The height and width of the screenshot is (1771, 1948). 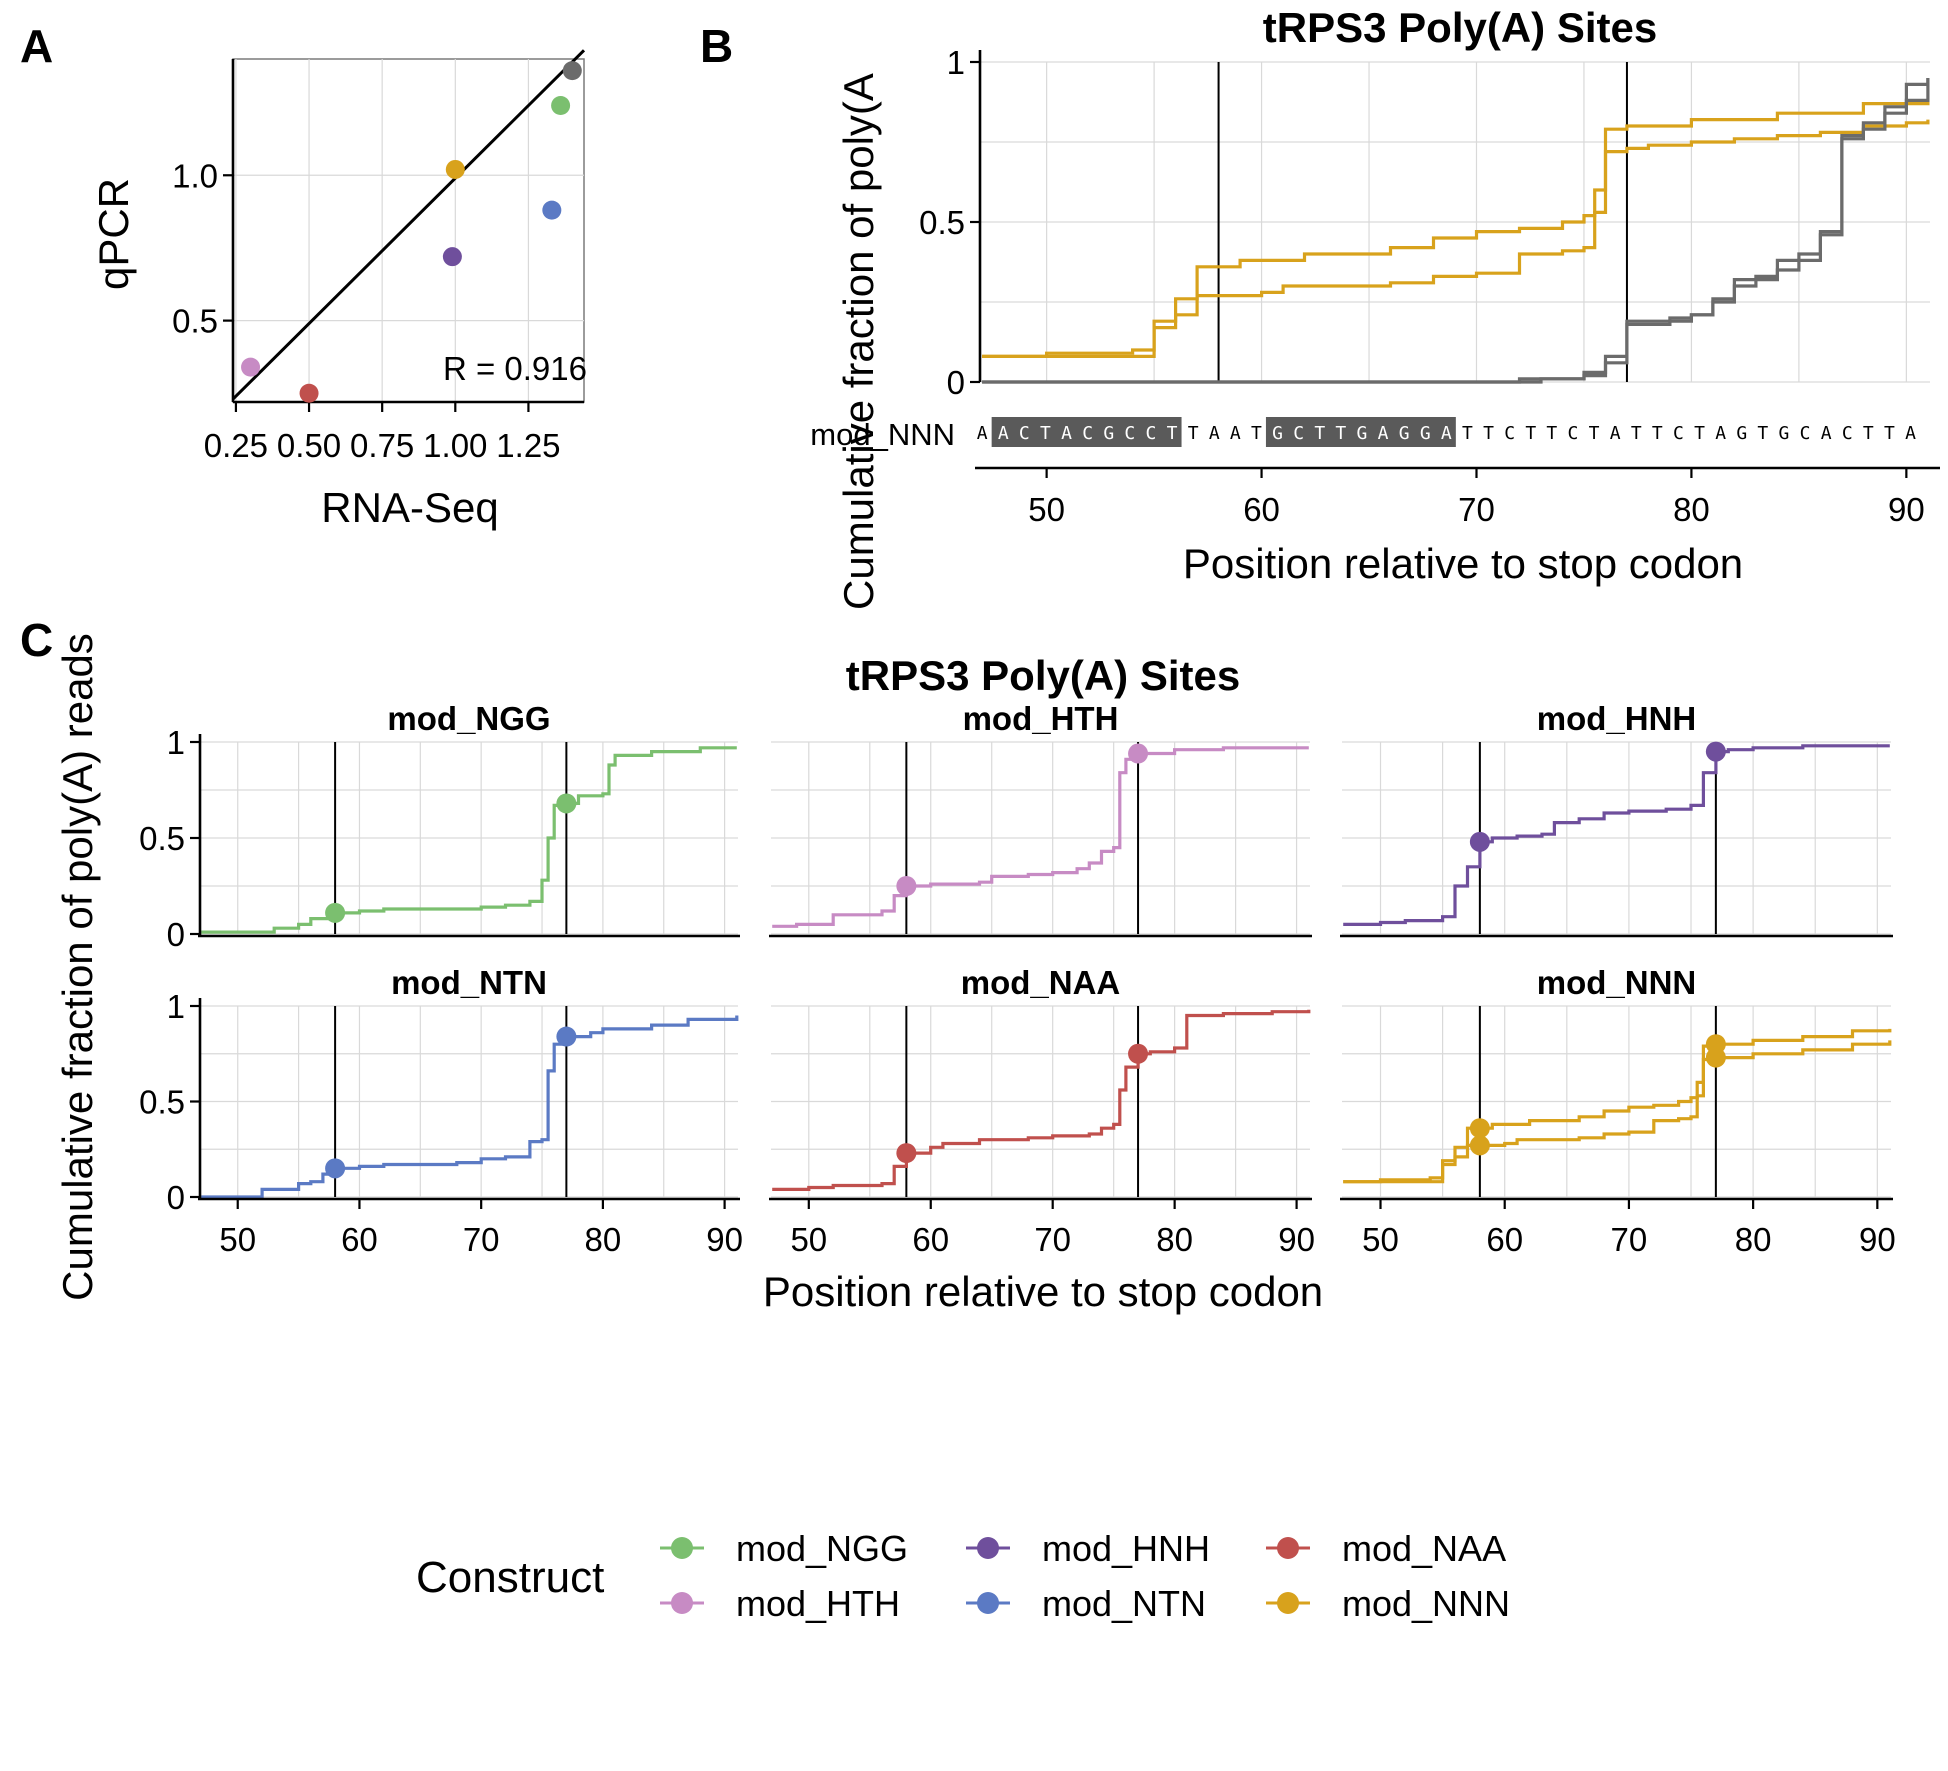 What do you see at coordinates (408, 230) in the screenshot?
I see `panel-a-plot-area` at bounding box center [408, 230].